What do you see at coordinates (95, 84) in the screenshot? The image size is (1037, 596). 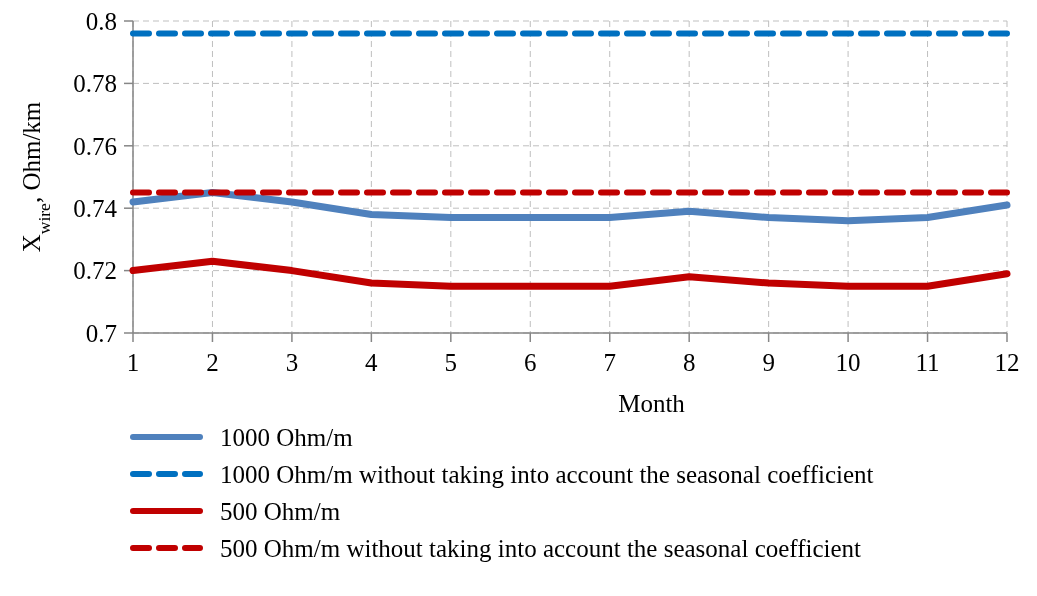 I see `y-tick-label: 0.78` at bounding box center [95, 84].